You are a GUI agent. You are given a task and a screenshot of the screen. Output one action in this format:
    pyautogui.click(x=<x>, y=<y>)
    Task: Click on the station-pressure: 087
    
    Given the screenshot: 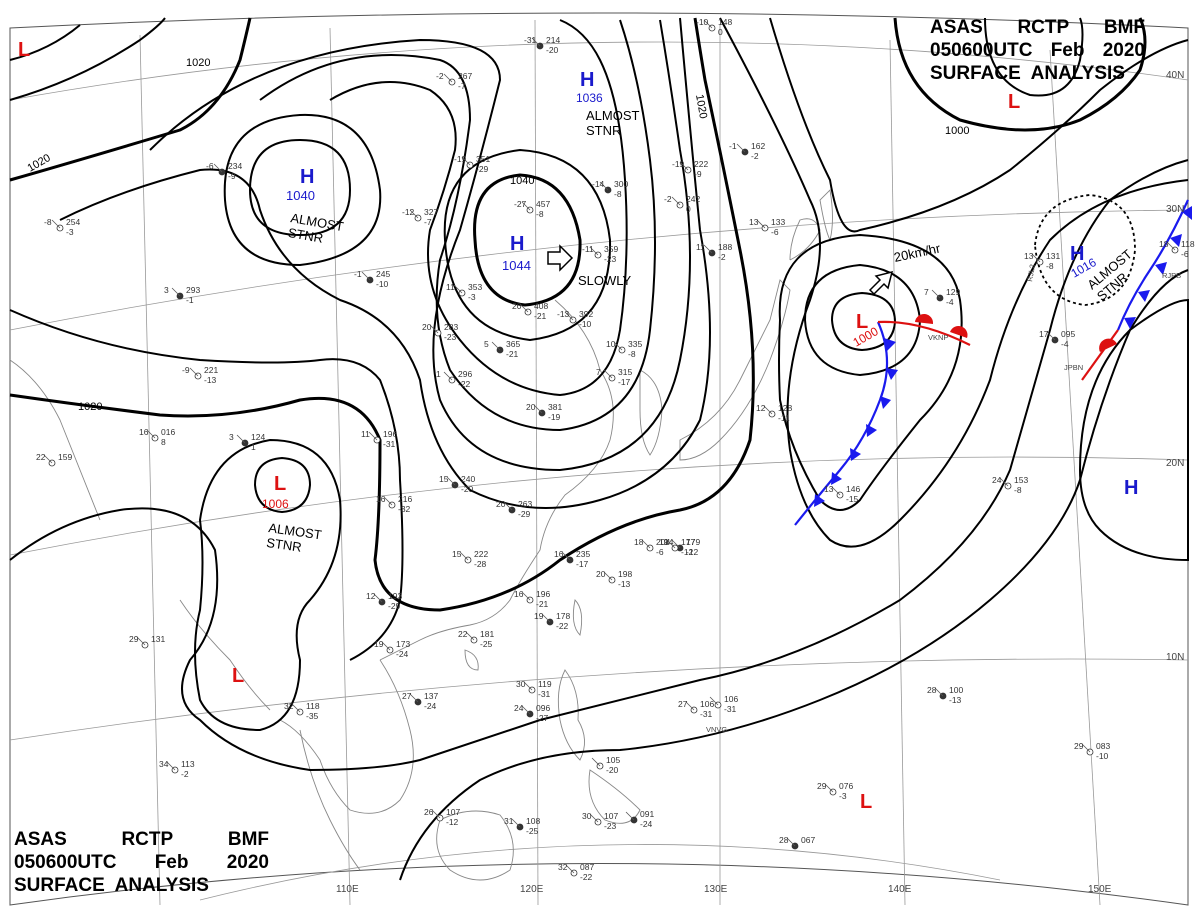 What is the action you would take?
    pyautogui.click(x=587, y=867)
    